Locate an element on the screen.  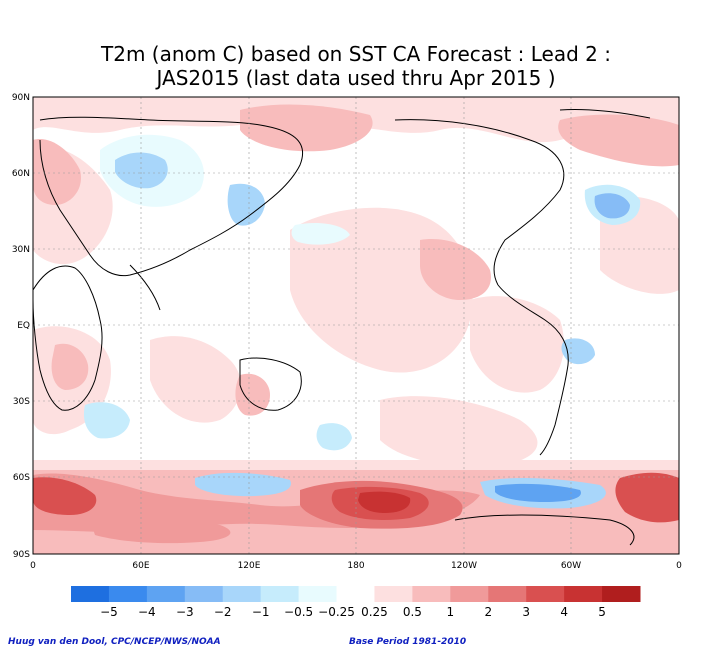
footer-credit: Huug van den Dool, CPC/NCEP/NWS/NOAA is located at coordinates (114, 642).